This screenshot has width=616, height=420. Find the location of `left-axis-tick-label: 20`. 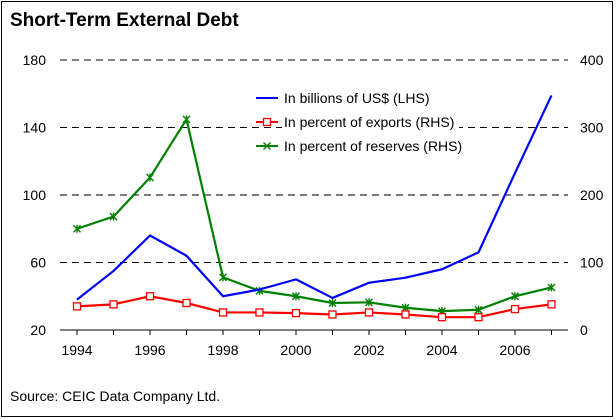

left-axis-tick-label: 20 is located at coordinates (38, 330).